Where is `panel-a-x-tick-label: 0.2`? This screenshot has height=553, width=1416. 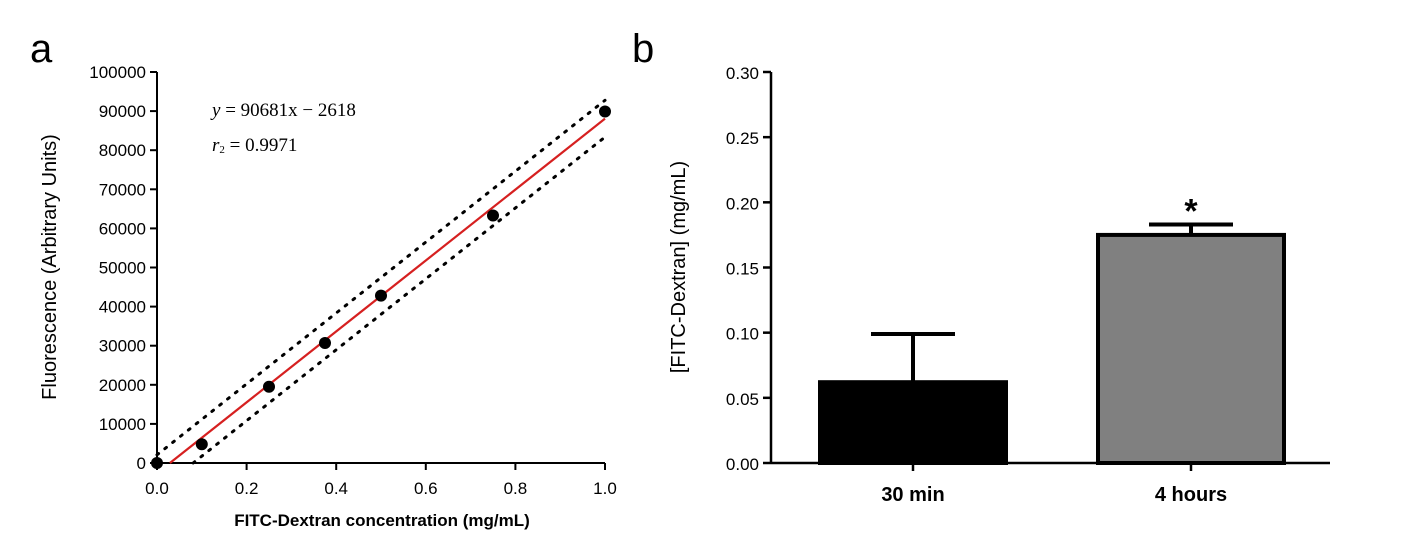
panel-a-x-tick-label: 0.2 is located at coordinates (247, 488).